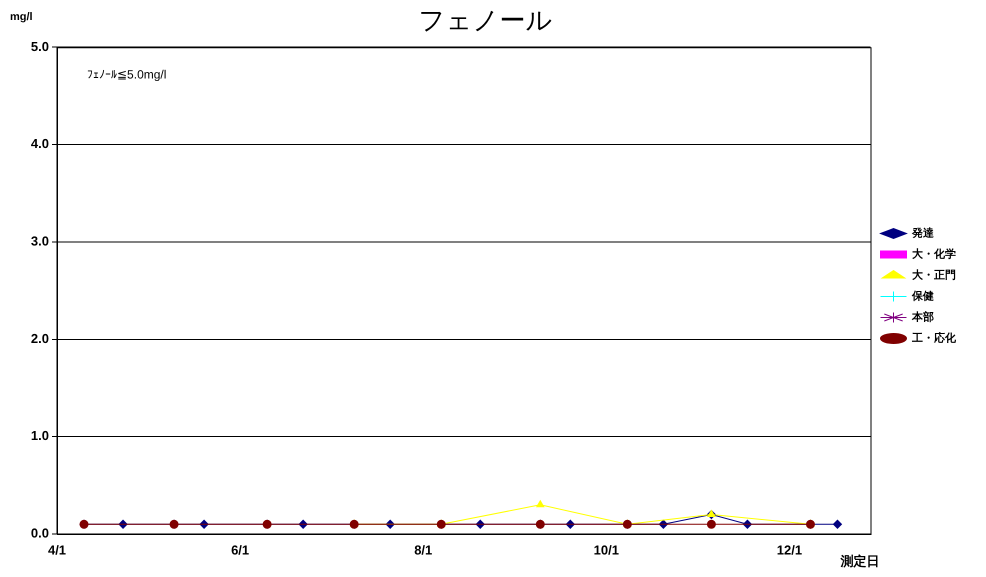 This screenshot has width=986, height=577. I want to click on legend-label: 本部, so click(922, 317).